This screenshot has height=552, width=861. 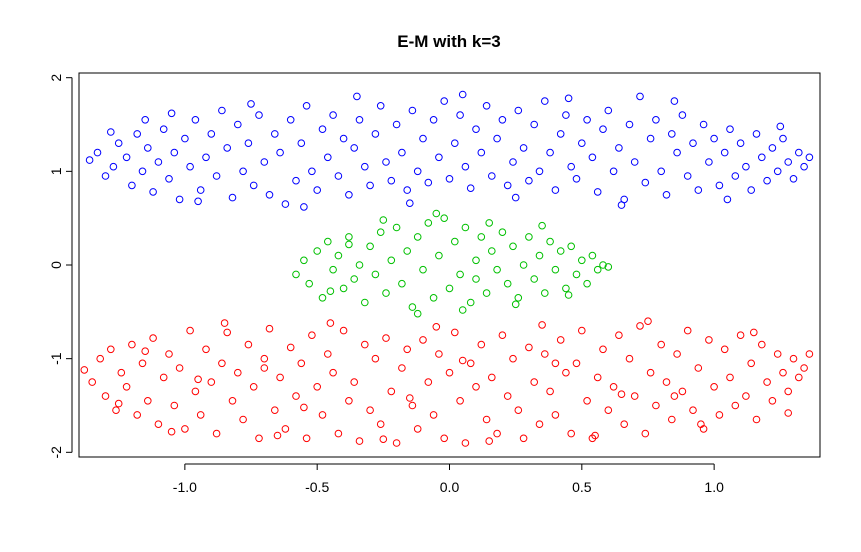 What do you see at coordinates (582, 487) in the screenshot?
I see `x-tick-label: 0.5` at bounding box center [582, 487].